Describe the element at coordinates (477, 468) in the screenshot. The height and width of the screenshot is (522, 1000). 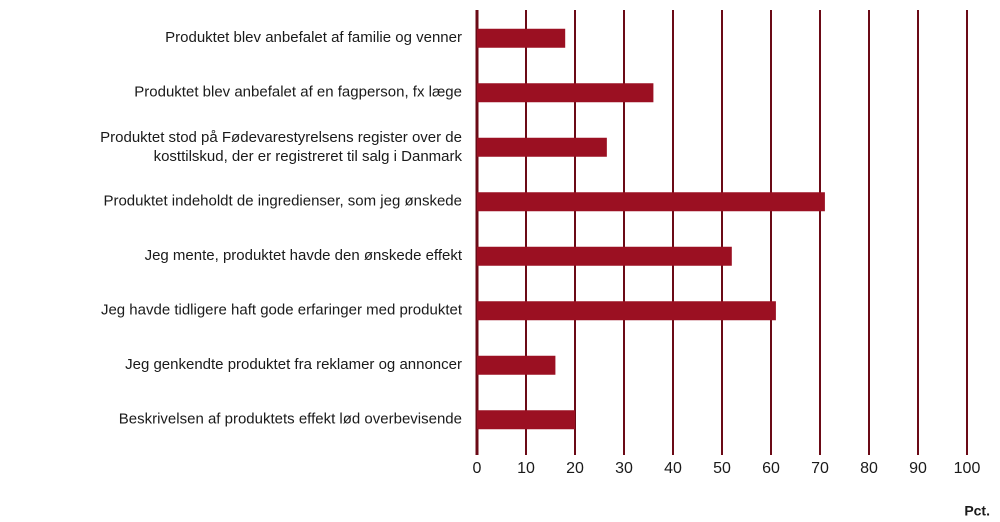
I see `x-tick-label: 0` at that location.